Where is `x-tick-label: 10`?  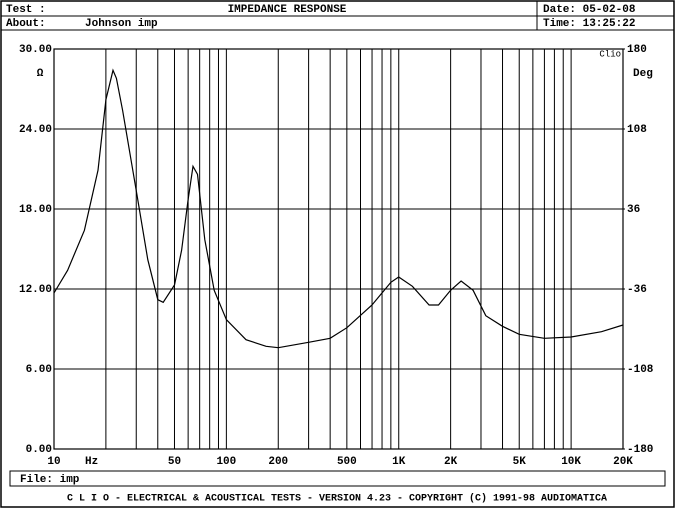
x-tick-label: 10 is located at coordinates (53, 462).